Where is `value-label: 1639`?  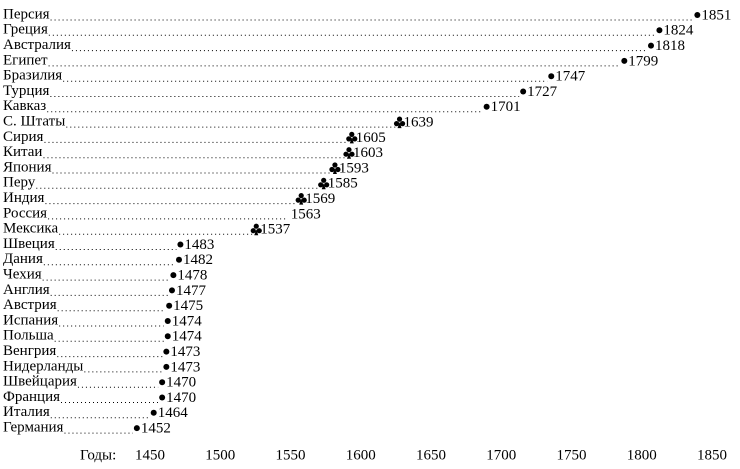 value-label: 1639 is located at coordinates (419, 123).